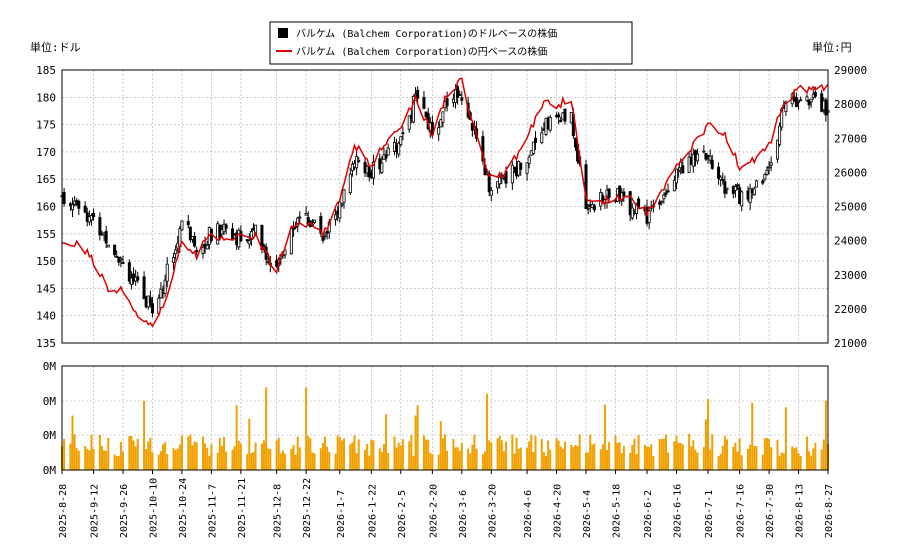 This screenshot has width=900, height=550. I want to click on x-tick-label: 2026-7-1, so click(709, 514).